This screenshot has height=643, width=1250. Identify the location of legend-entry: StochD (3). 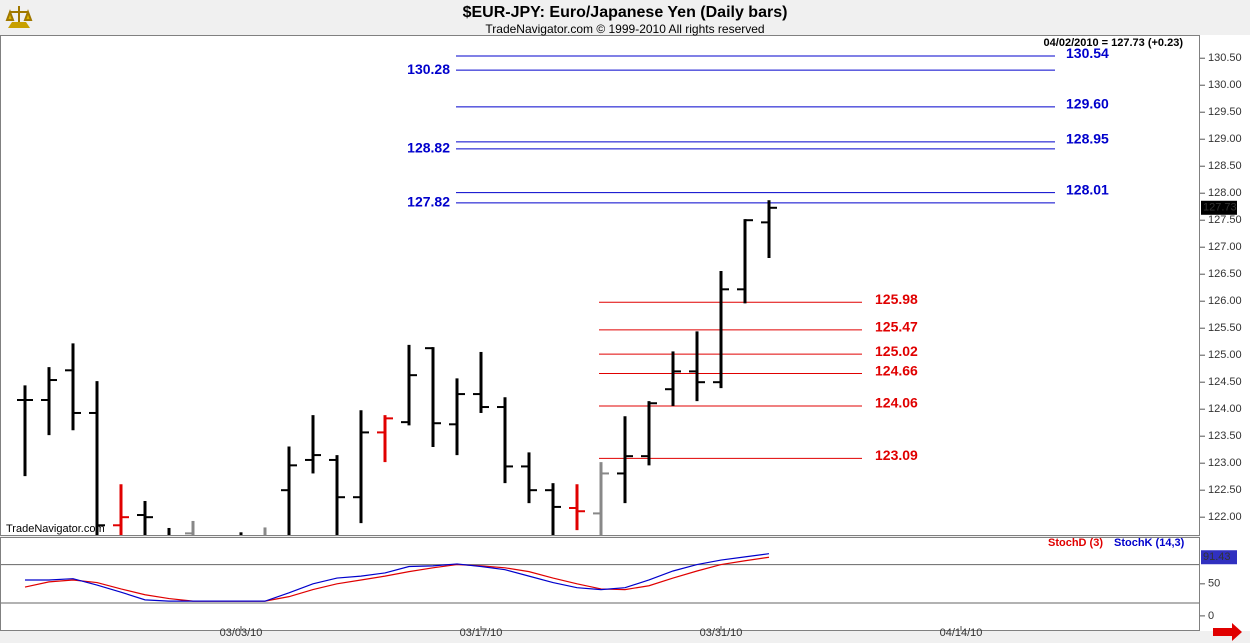
(1075, 543).